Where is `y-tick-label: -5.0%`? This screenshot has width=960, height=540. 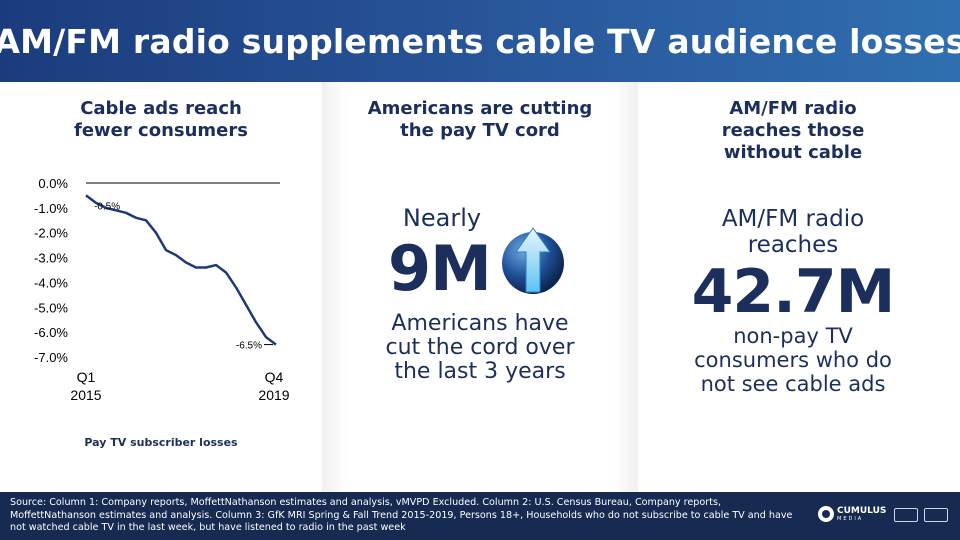 y-tick-label: -5.0% is located at coordinates (51, 307).